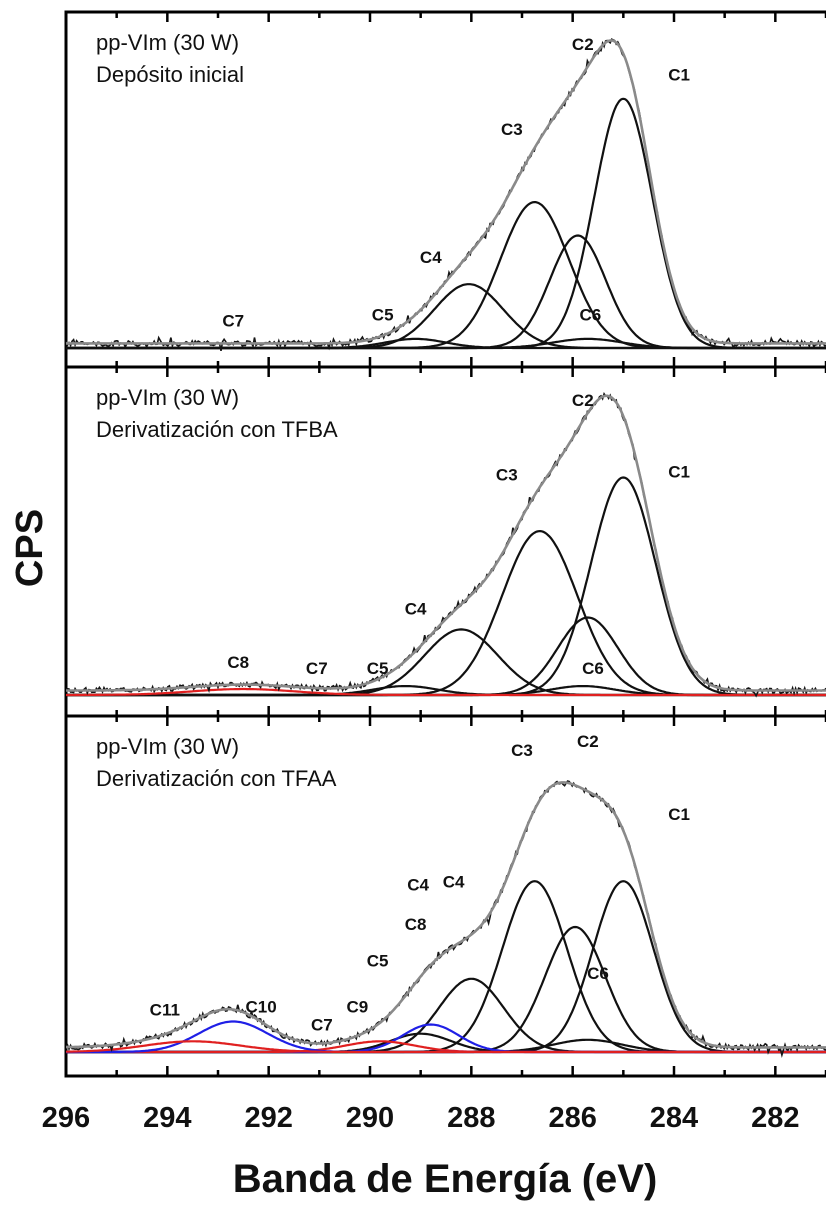 The image size is (826, 1207). Describe the element at coordinates (446, 692) in the screenshot. I see `component-curve-c8` at that location.